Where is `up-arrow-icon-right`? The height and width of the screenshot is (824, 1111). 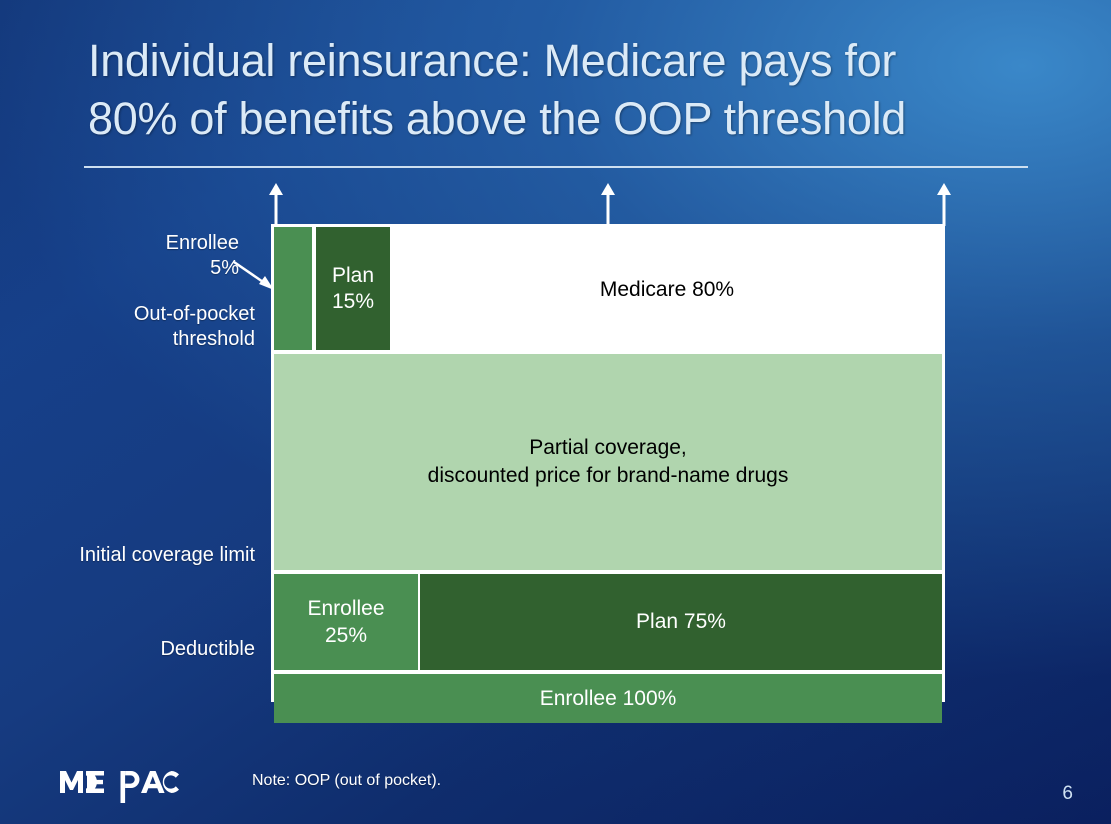 up-arrow-icon-right is located at coordinates (944, 204).